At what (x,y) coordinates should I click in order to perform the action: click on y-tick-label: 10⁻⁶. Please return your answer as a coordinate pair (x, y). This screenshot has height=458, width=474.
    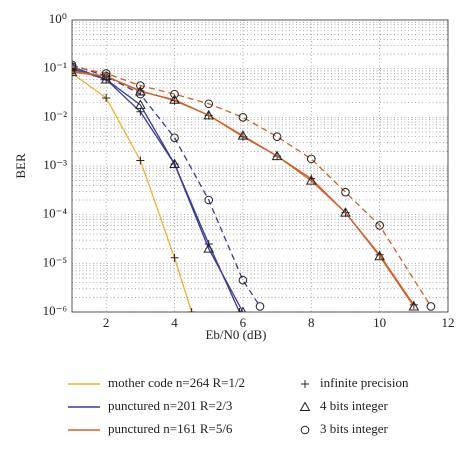
    Looking at the image, I should click on (55, 310).